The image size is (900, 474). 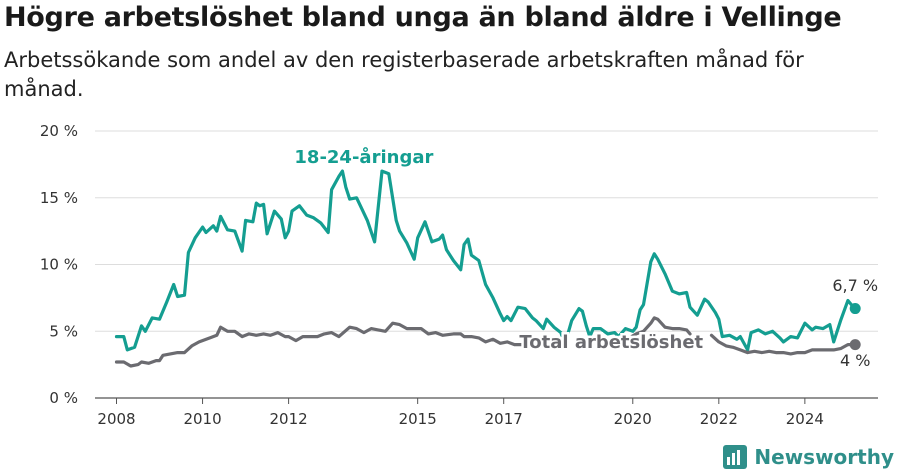 What do you see at coordinates (63, 398) in the screenshot?
I see `y-tick-label: 0 %` at bounding box center [63, 398].